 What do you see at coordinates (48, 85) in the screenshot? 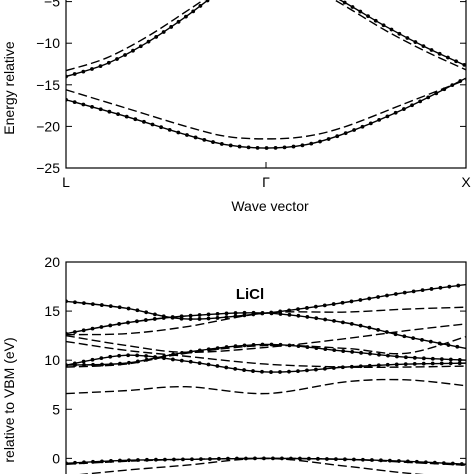
I see `y-tick-label: −15` at bounding box center [48, 85].